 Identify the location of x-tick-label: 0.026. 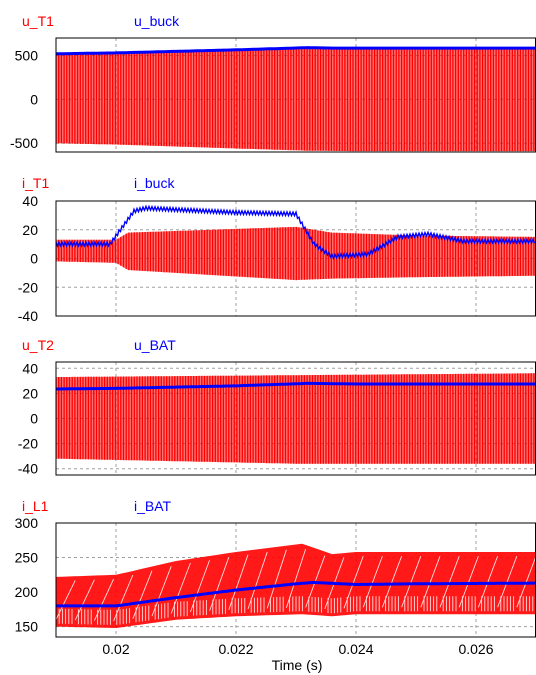
(475, 649).